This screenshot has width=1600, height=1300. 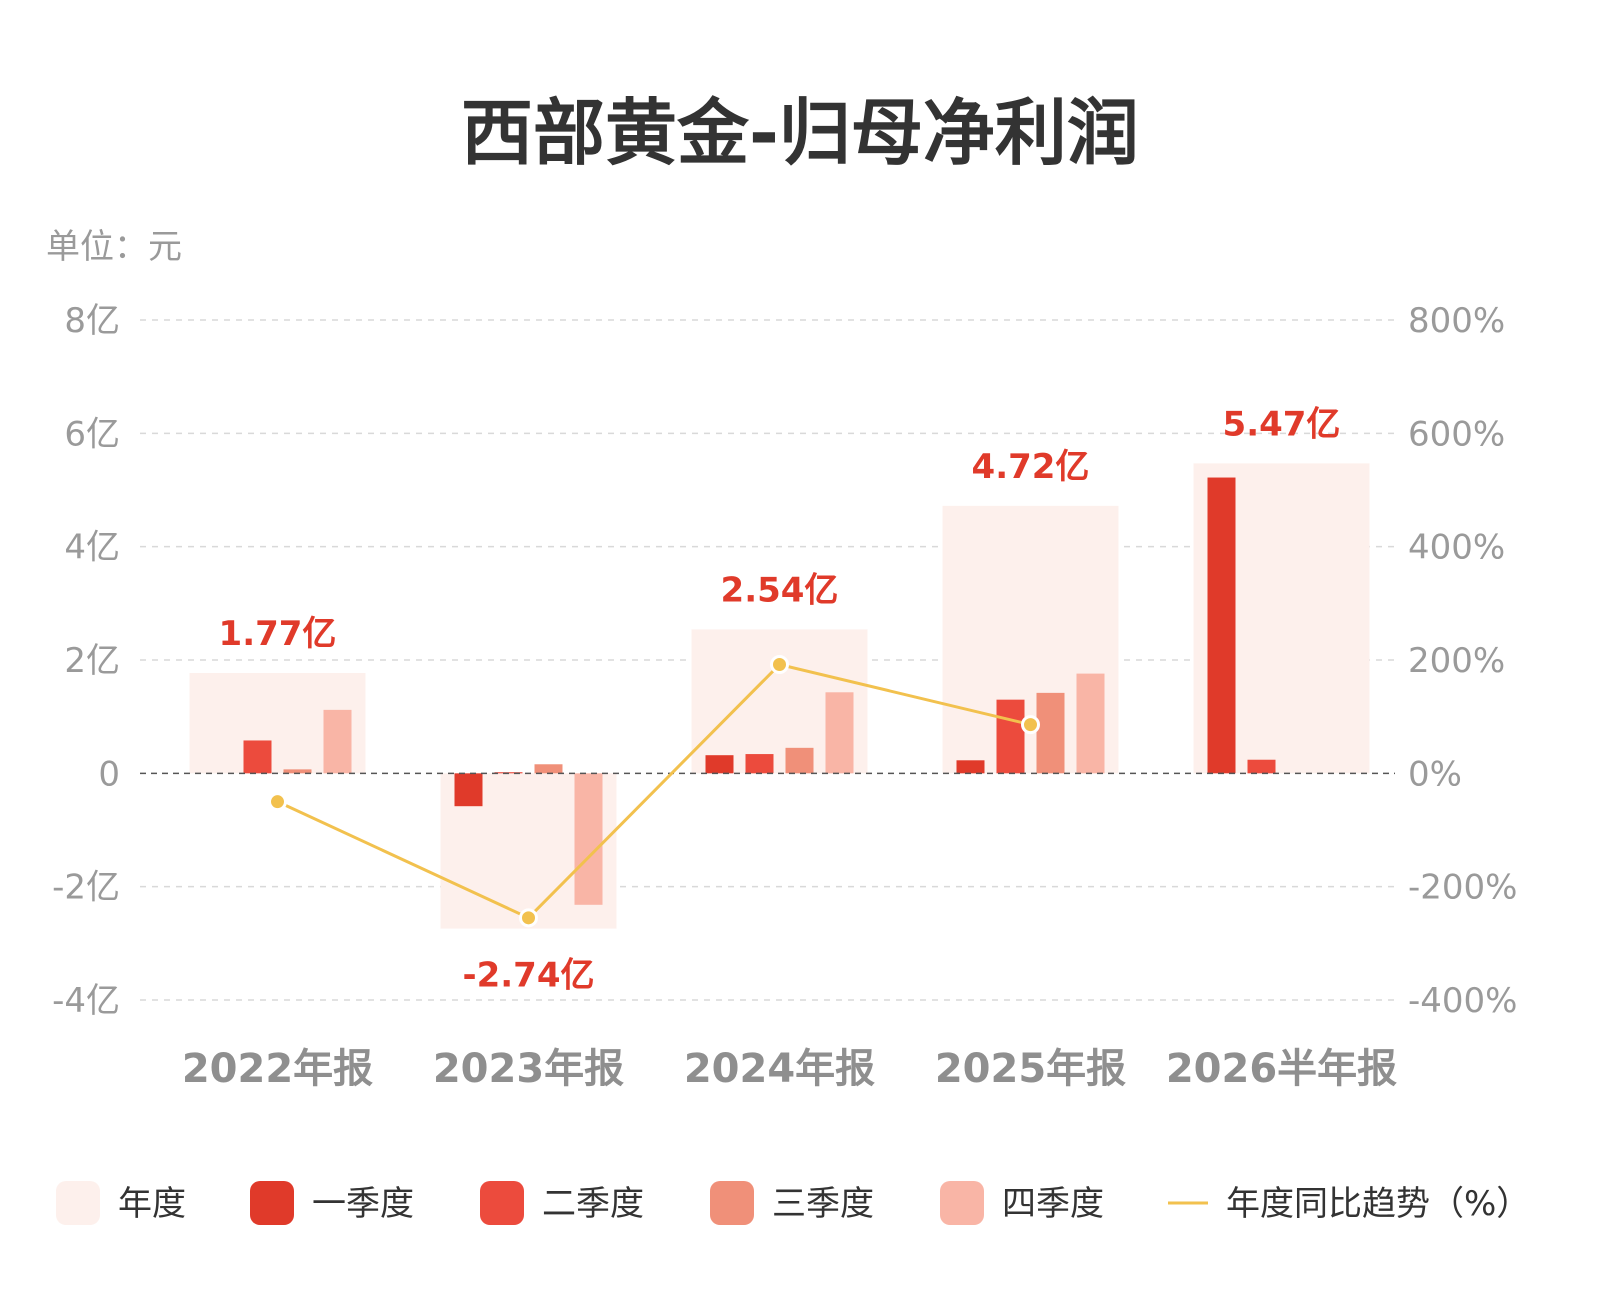 What do you see at coordinates (1031, 467) in the screenshot?
I see `annual-value-label: 4.72亿` at bounding box center [1031, 467].